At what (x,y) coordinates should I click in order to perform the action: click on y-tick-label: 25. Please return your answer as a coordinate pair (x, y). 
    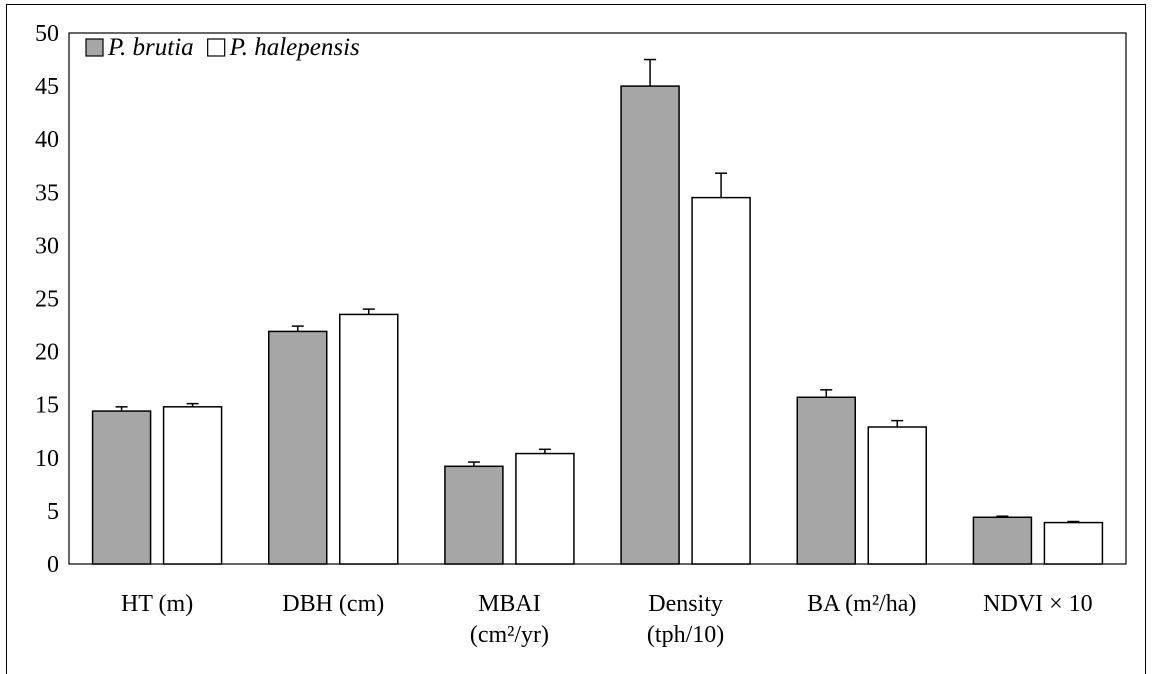
    Looking at the image, I should click on (47, 300).